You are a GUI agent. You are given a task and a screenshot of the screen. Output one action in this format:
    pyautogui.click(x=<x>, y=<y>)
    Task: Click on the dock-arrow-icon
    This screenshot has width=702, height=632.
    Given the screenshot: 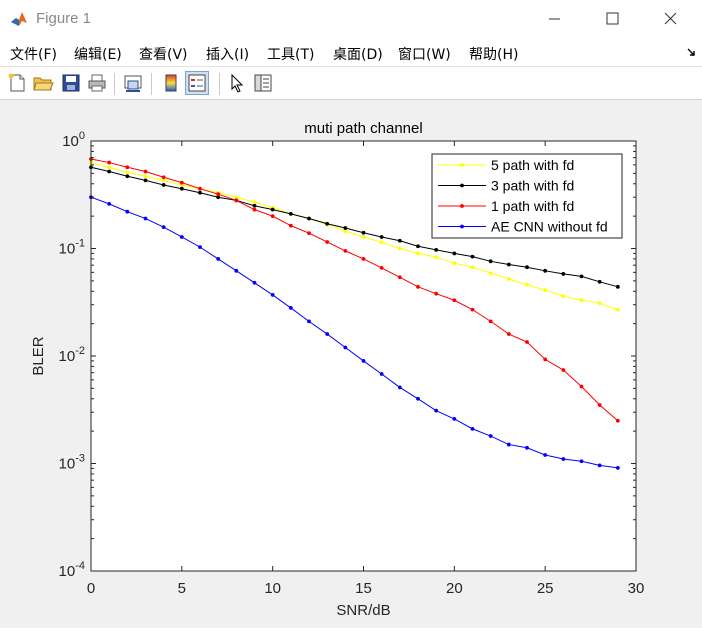 What is the action you would take?
    pyautogui.click(x=691, y=52)
    